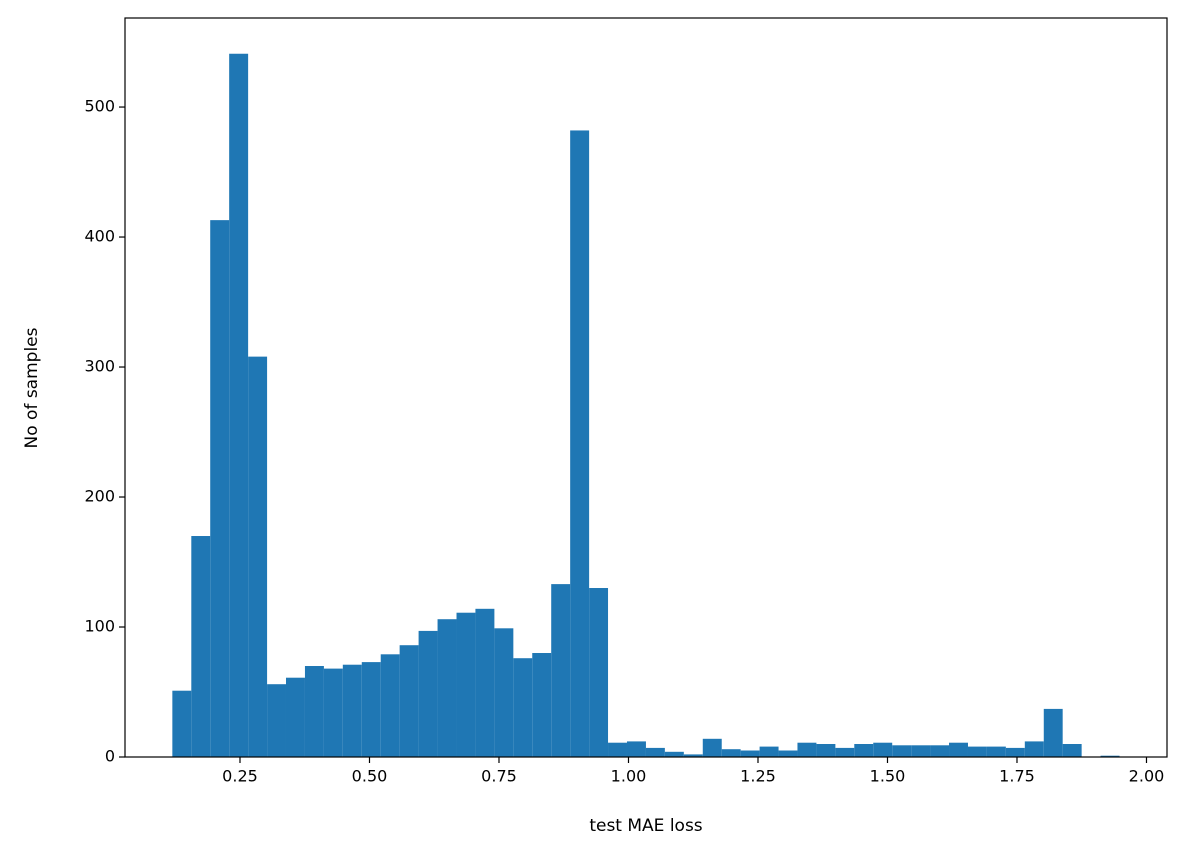 This screenshot has width=1200, height=858. What do you see at coordinates (645, 826) in the screenshot?
I see `x-axis-label: test MAE loss` at bounding box center [645, 826].